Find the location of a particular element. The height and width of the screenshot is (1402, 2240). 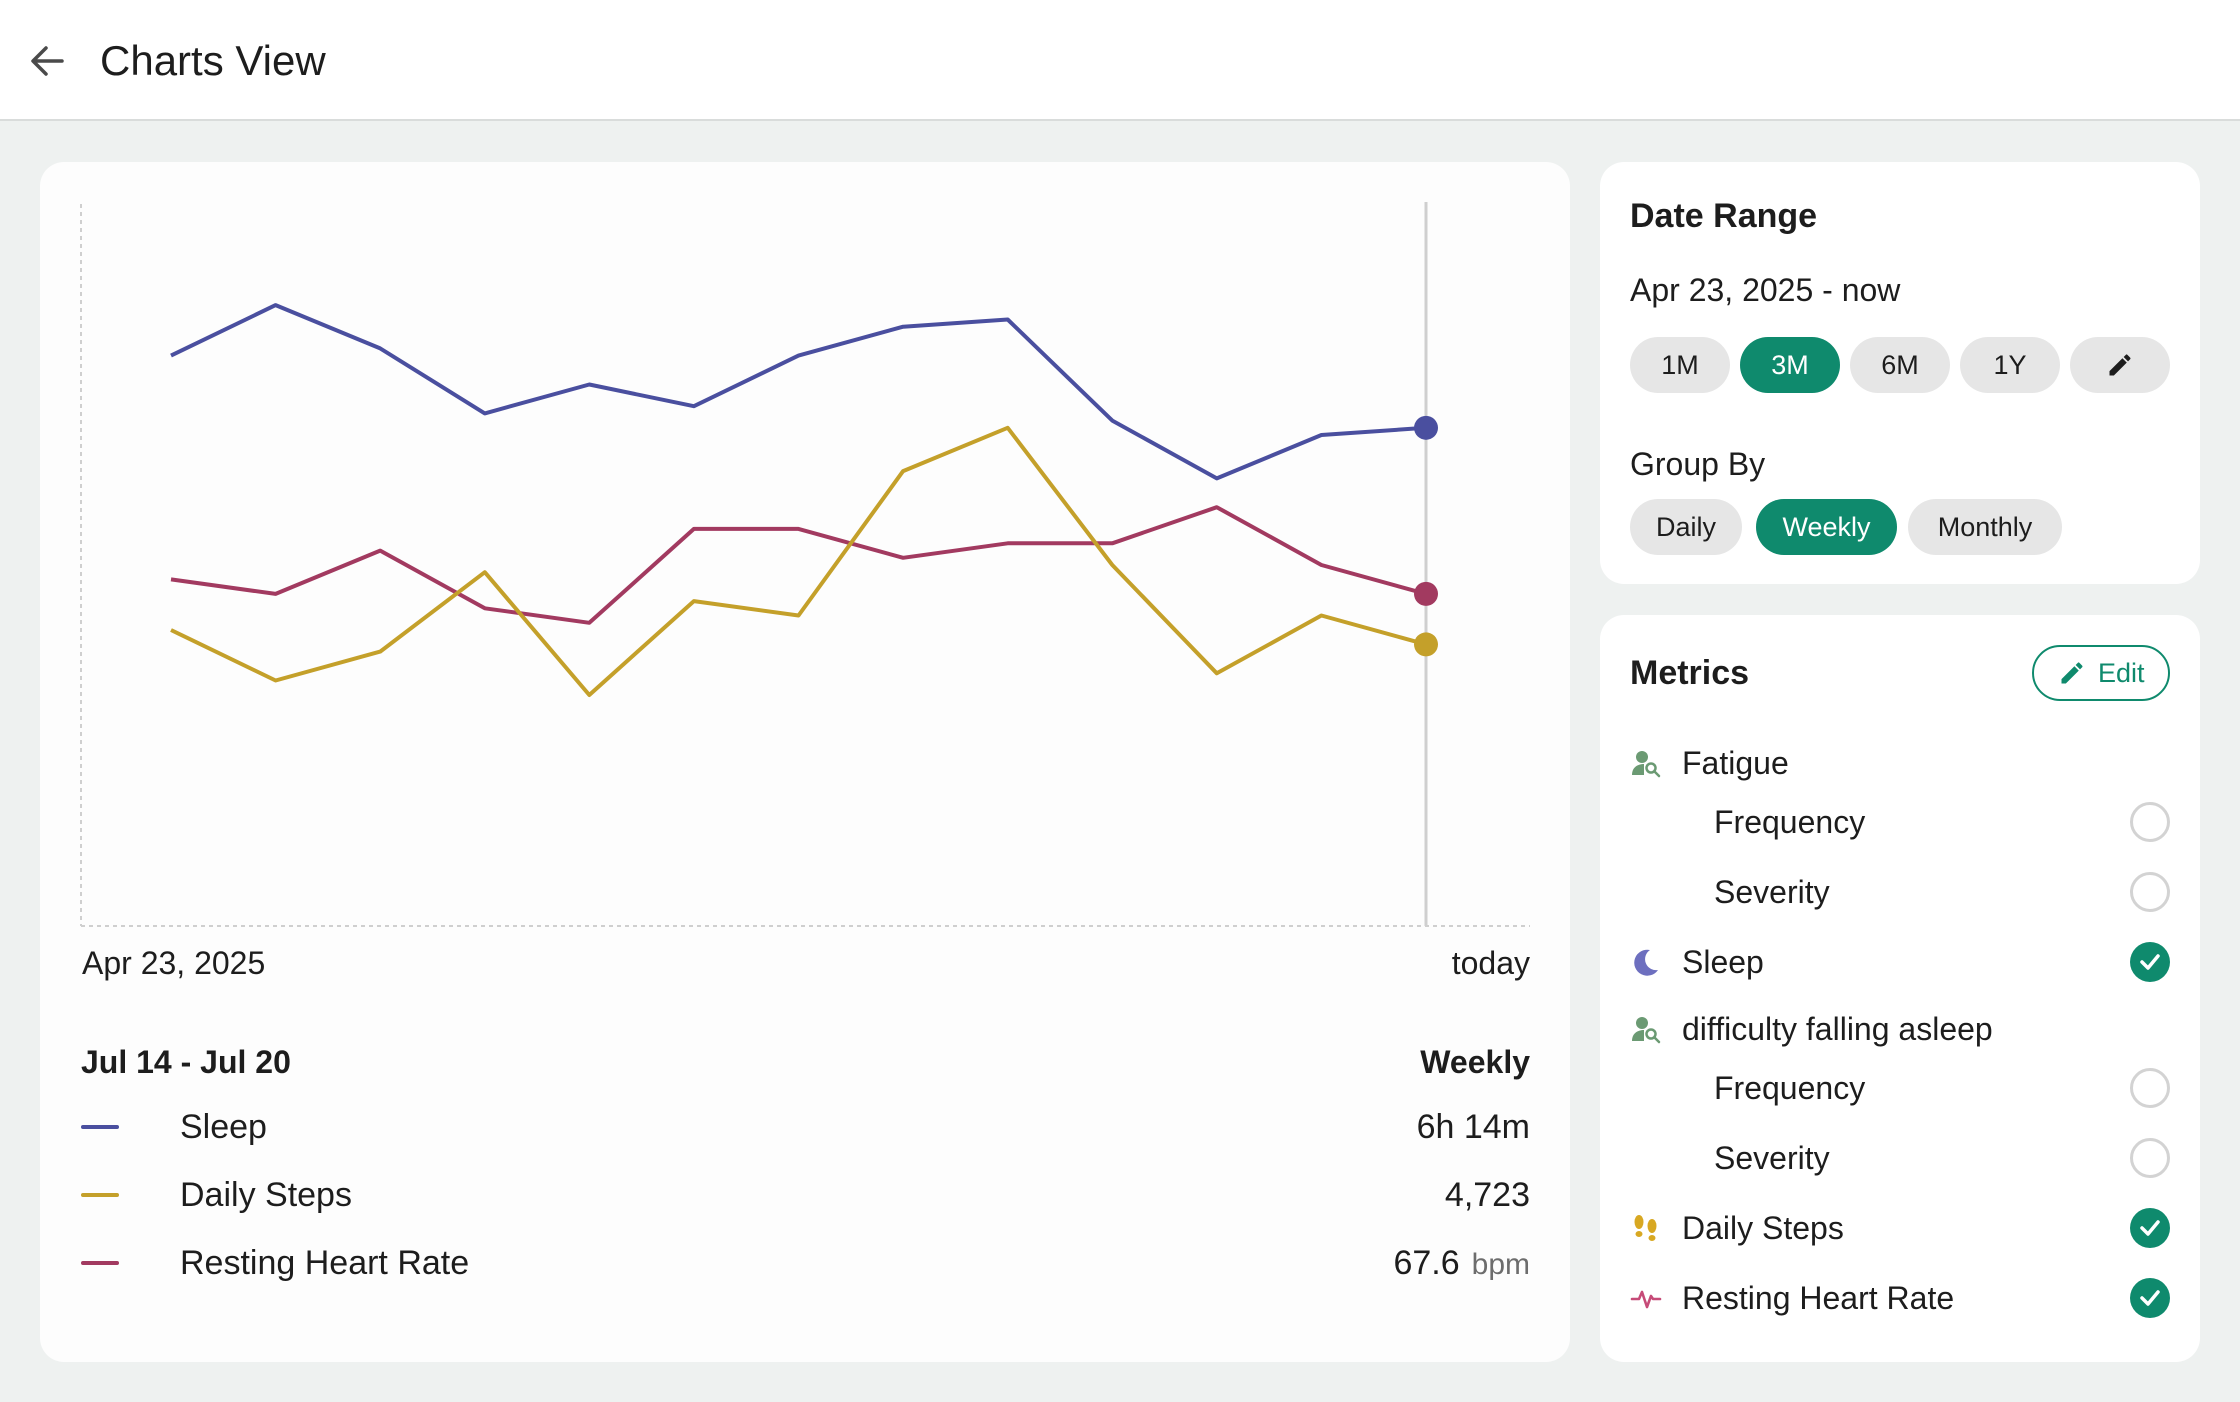

legend-name: Resting Heart Rate is located at coordinates (325, 1263).